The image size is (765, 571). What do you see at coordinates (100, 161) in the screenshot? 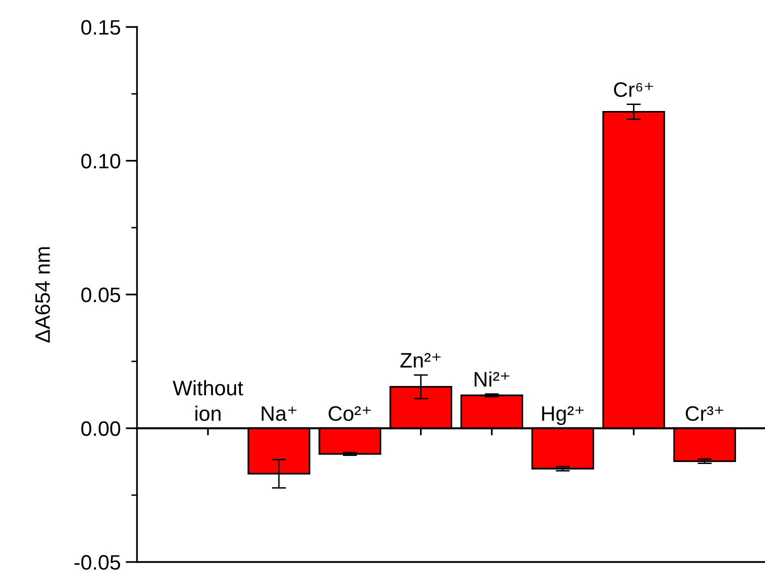
I see `y-tick-label: 0.10` at bounding box center [100, 161].